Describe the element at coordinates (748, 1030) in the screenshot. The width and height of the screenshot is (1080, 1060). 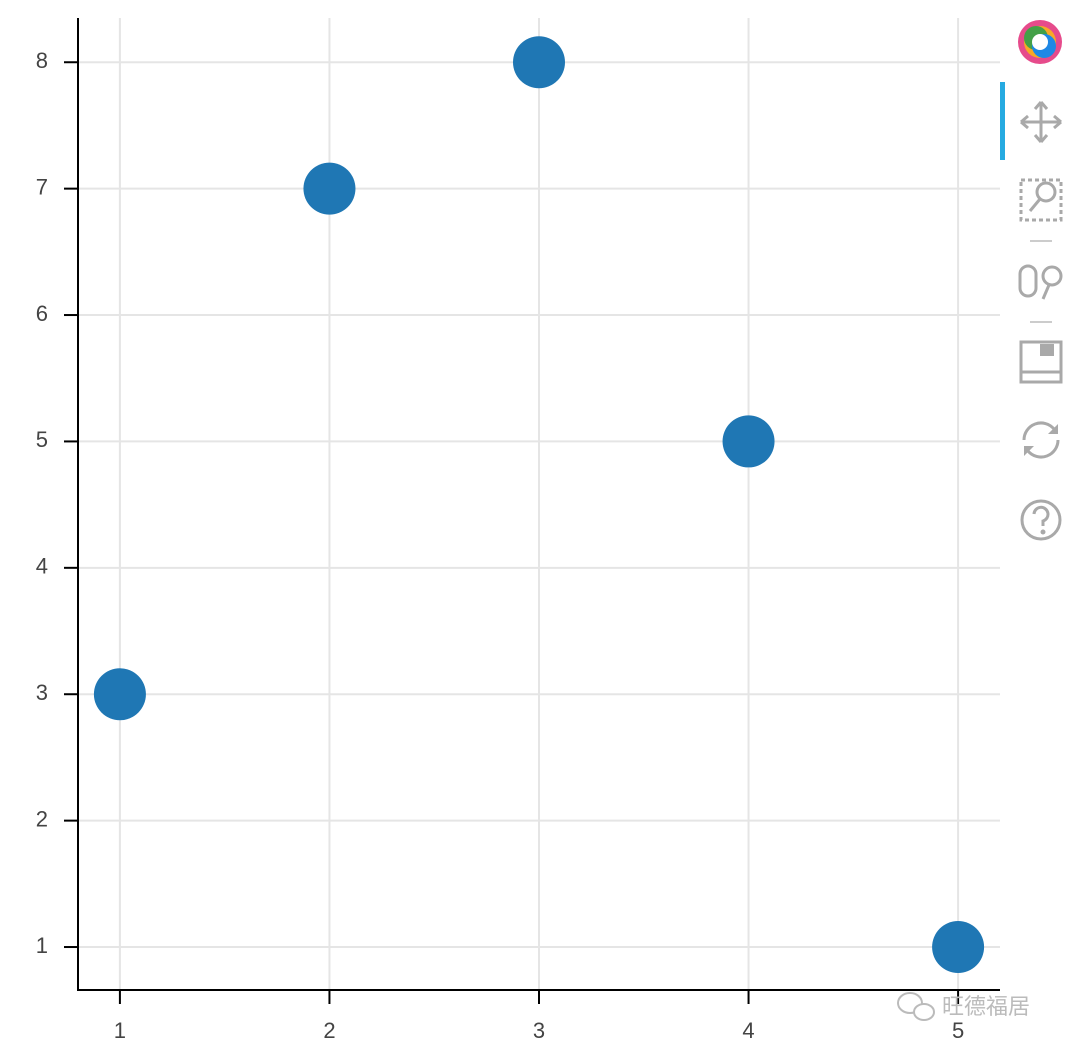
I see `x-tick-label: 4` at that location.